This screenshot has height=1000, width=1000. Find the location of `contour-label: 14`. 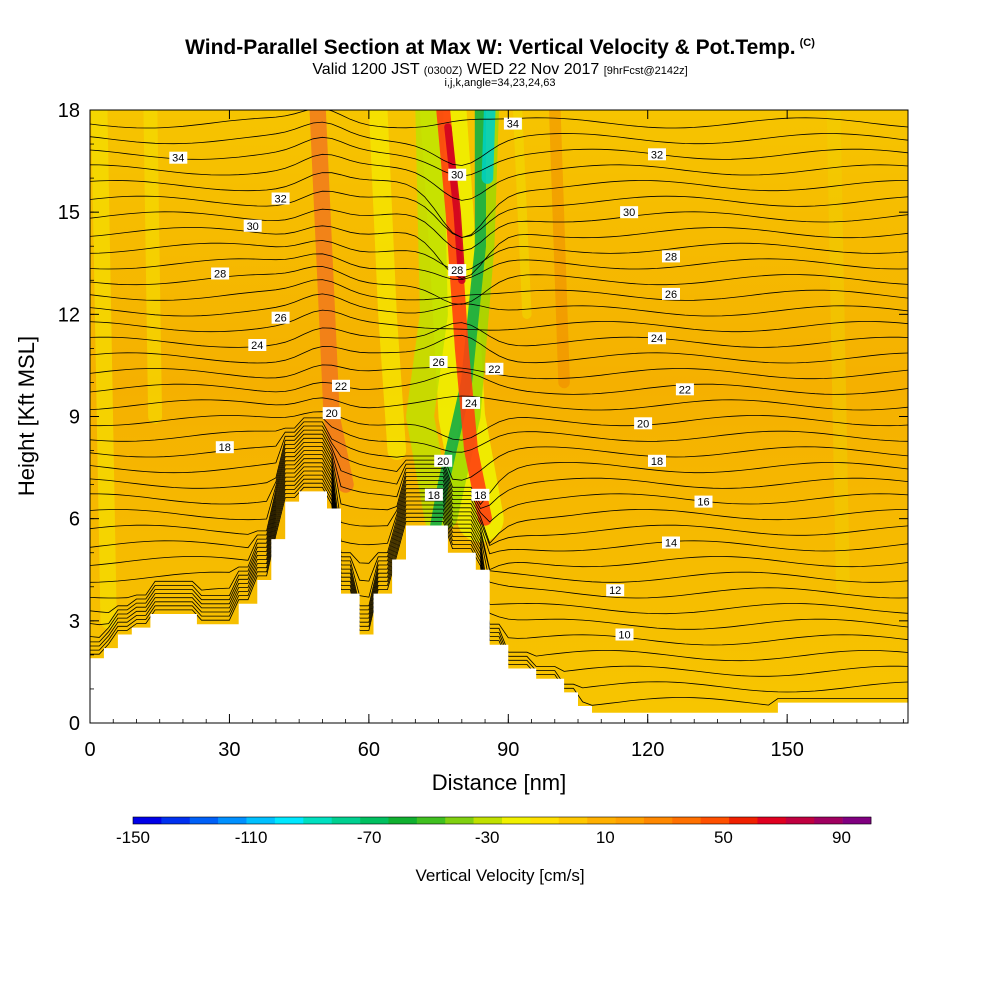

contour-label: 14 is located at coordinates (671, 544).